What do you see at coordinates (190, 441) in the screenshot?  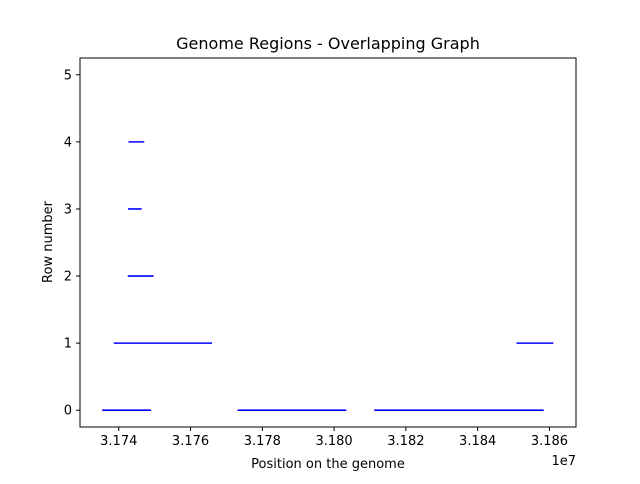 I see `x-tick-label: 3.176` at bounding box center [190, 441].